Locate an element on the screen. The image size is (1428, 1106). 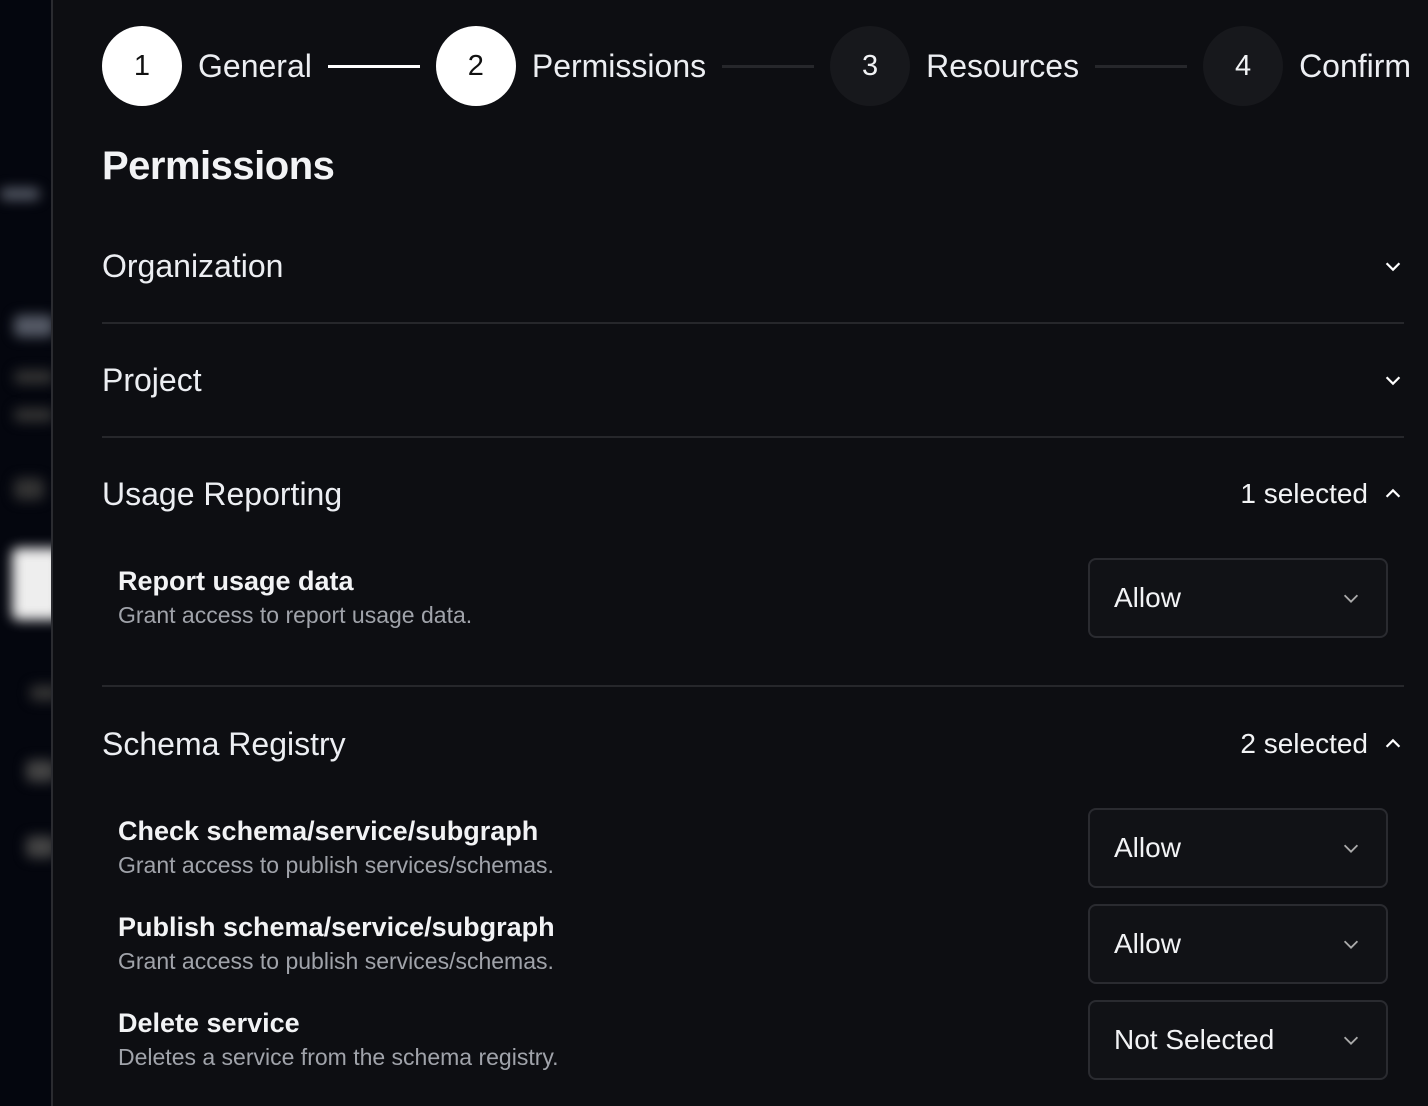
select-value: Not Selected is located at coordinates (1194, 1039).